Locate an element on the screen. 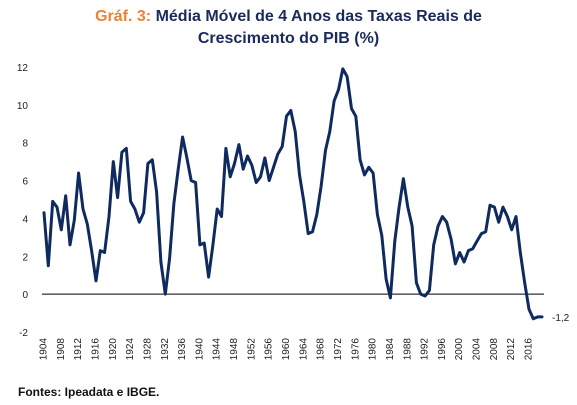  x-tick-label: 1928 is located at coordinates (147, 349).